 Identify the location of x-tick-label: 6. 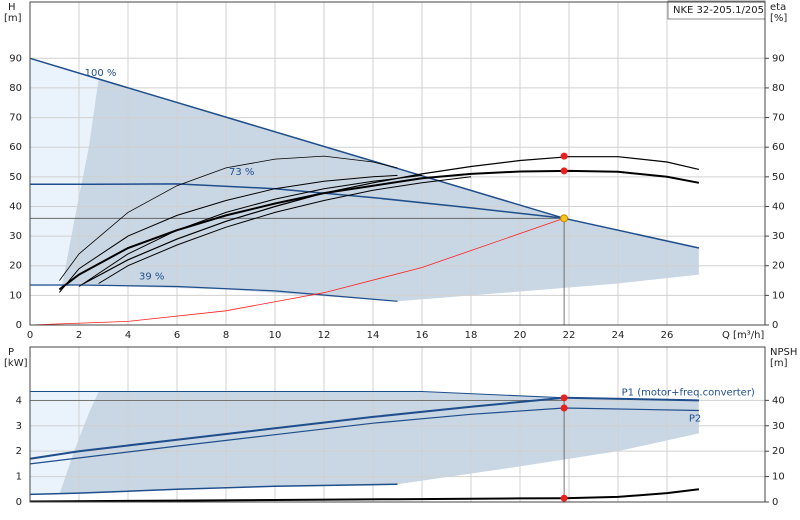
(177, 335).